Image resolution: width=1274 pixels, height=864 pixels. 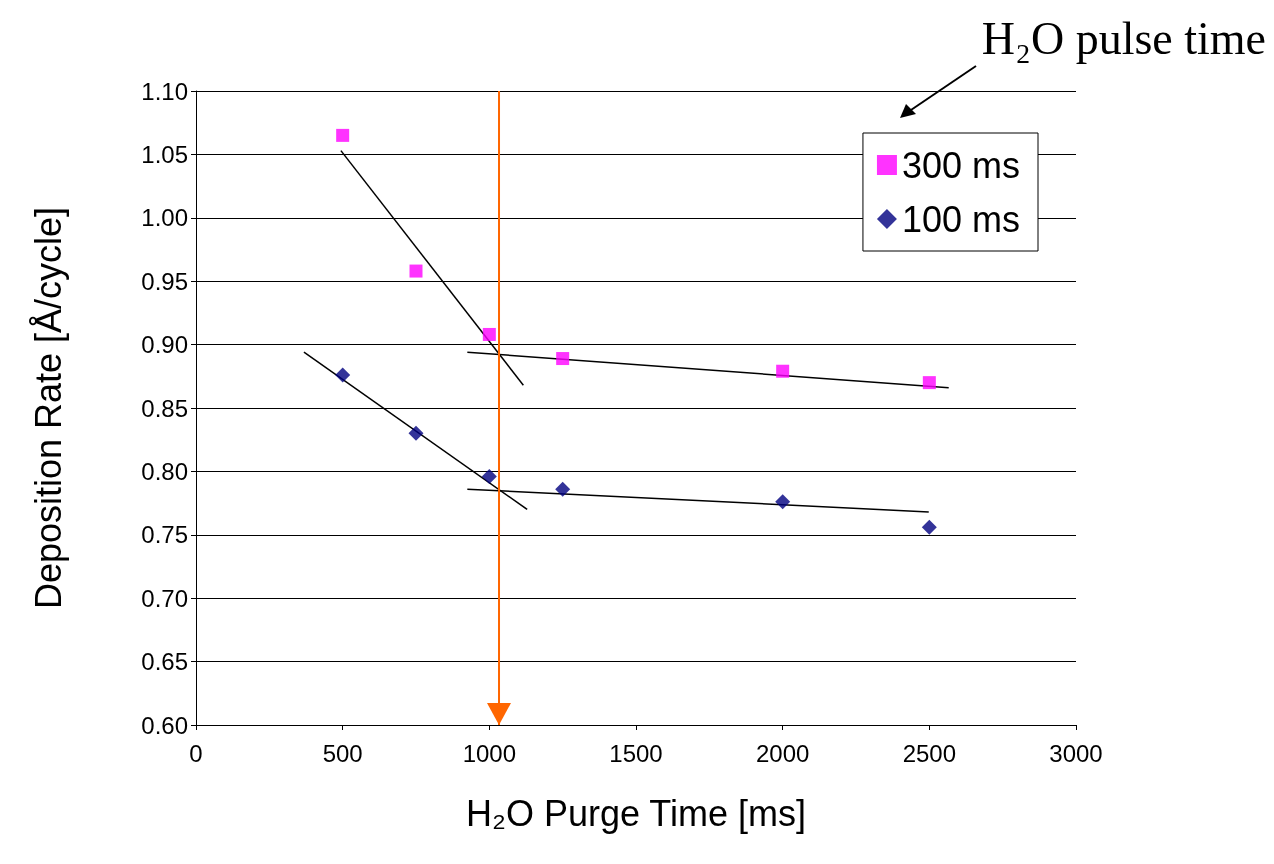 What do you see at coordinates (782, 753) in the screenshot?
I see `x-tick-label: 2000` at bounding box center [782, 753].